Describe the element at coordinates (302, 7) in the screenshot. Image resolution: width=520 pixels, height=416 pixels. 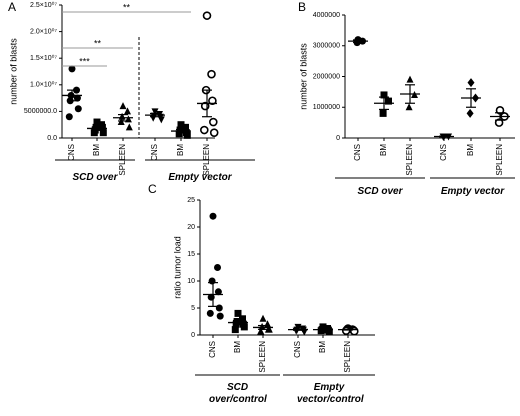
I see `panel-letter: B` at that location.